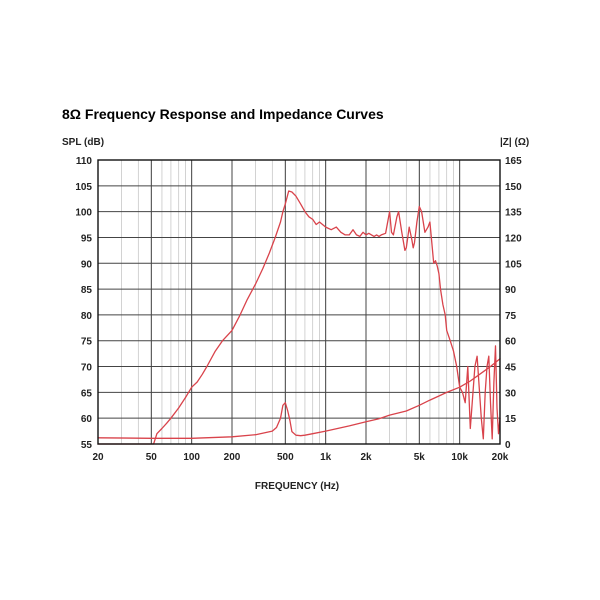 Image resolution: width=600 pixels, height=600 pixels. What do you see at coordinates (232, 457) in the screenshot?
I see `x-tick-label: 200` at bounding box center [232, 457].